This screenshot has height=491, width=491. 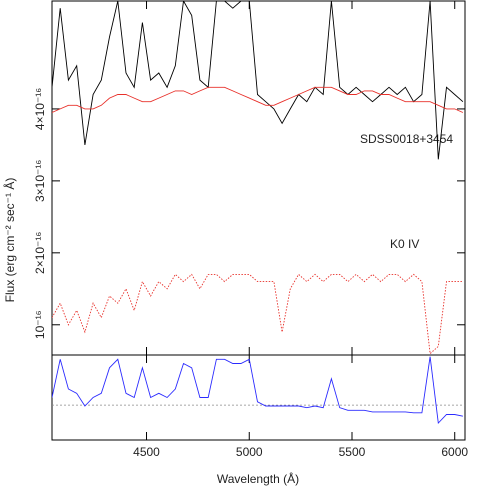 I want to click on y-axis-title: Flux (erg cm⁻² sec⁻¹ Å), so click(x=9, y=240).